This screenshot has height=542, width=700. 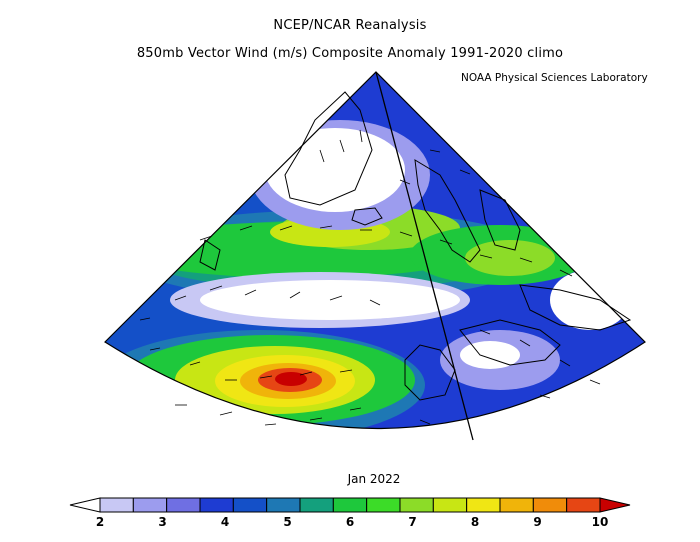 I want to click on colorbar-tick-label: 9, so click(x=537, y=522).